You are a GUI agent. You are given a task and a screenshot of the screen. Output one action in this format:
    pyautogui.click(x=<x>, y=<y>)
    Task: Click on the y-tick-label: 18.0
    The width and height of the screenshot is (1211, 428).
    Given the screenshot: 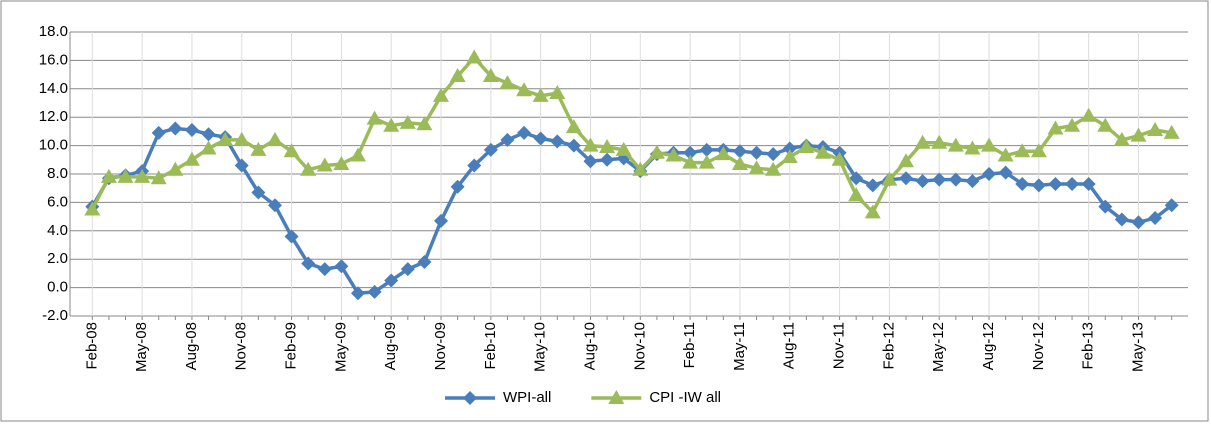 What is the action you would take?
    pyautogui.click(x=53, y=31)
    